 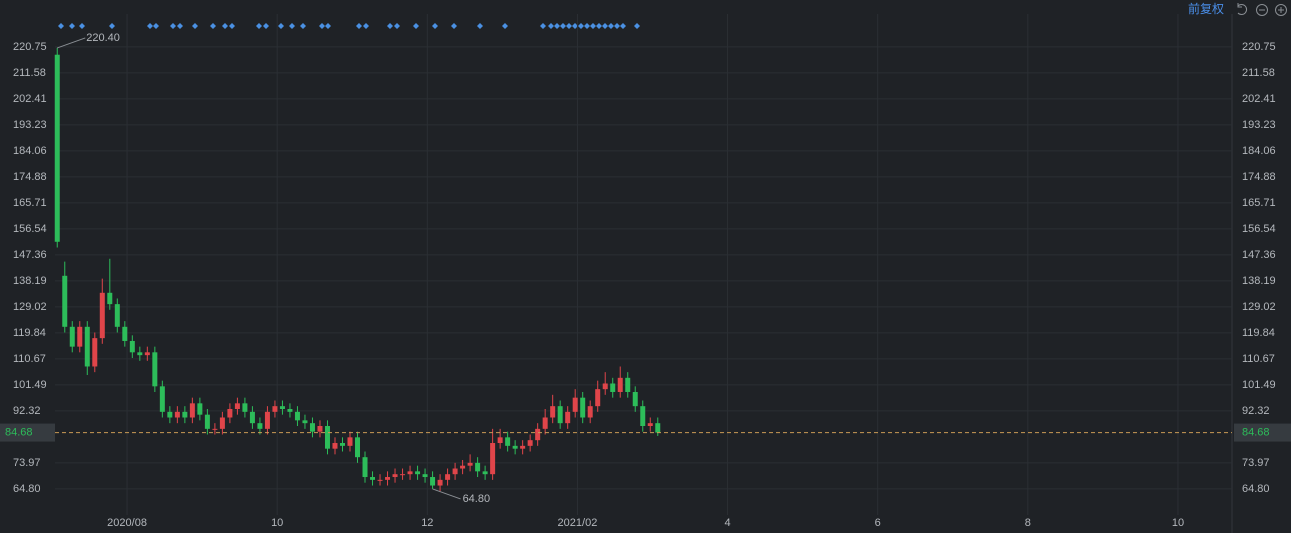 I want to click on last-price-box, so click(x=27, y=432).